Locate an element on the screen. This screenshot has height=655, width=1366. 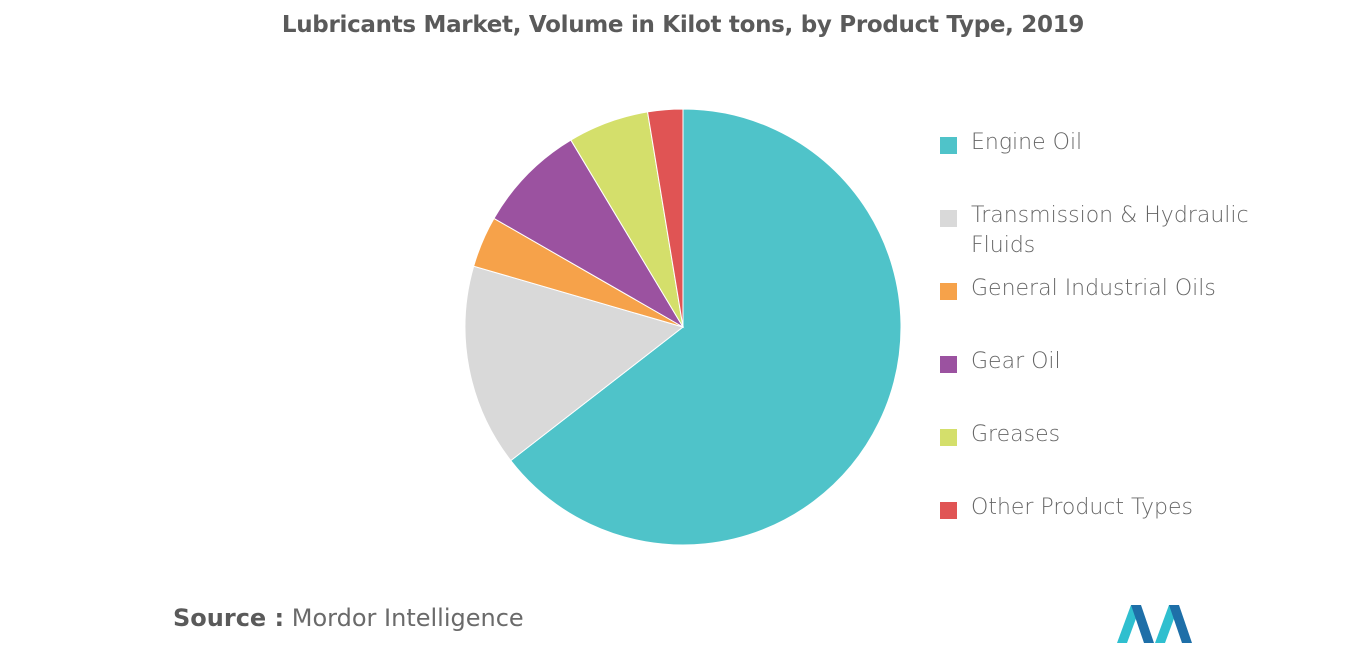
legend-label-engine-oil: Engine Oil is located at coordinates (1027, 142).